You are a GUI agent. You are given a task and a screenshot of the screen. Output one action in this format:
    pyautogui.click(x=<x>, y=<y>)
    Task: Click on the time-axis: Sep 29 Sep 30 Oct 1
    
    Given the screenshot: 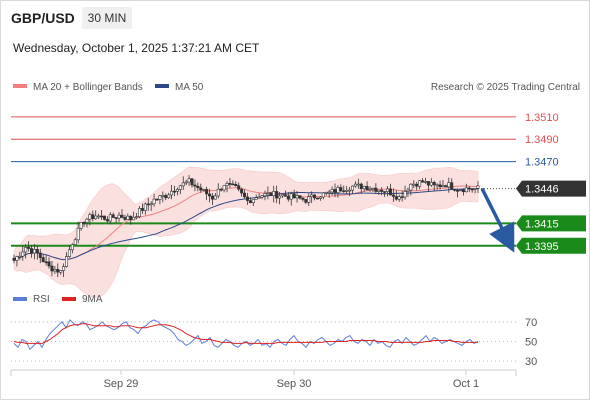 What is the action you would take?
    pyautogui.click(x=291, y=380)
    